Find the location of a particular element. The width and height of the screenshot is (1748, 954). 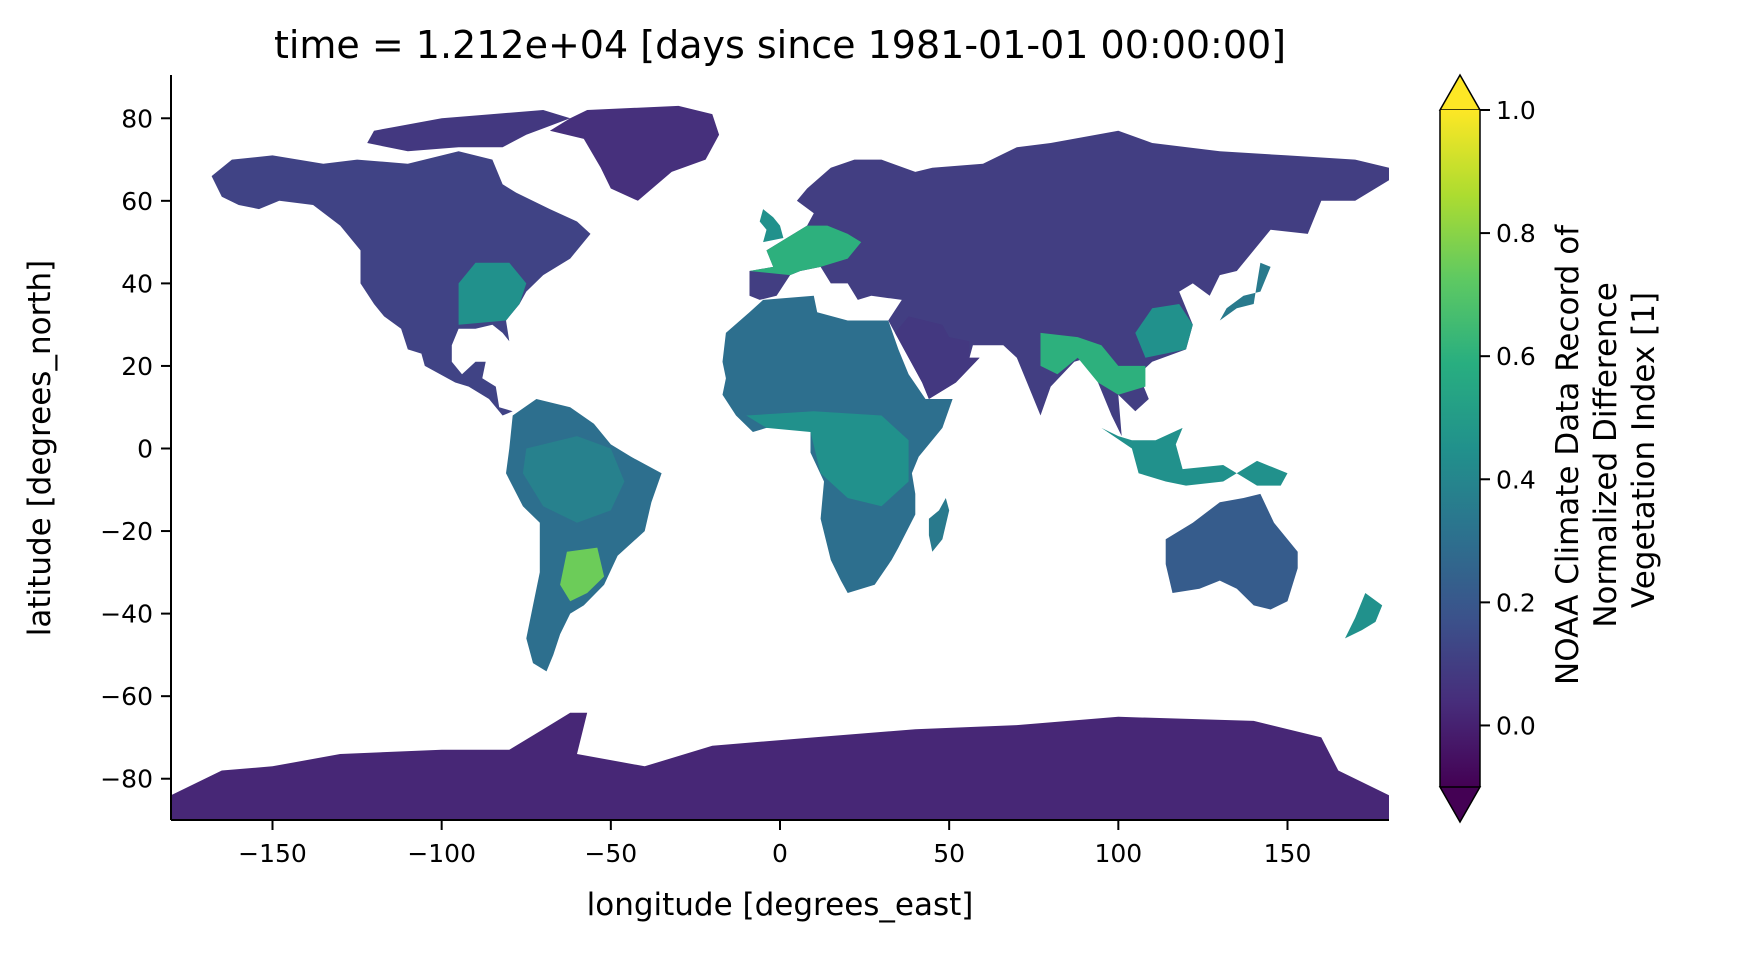

colorbar-gradient is located at coordinates (1460, 448).